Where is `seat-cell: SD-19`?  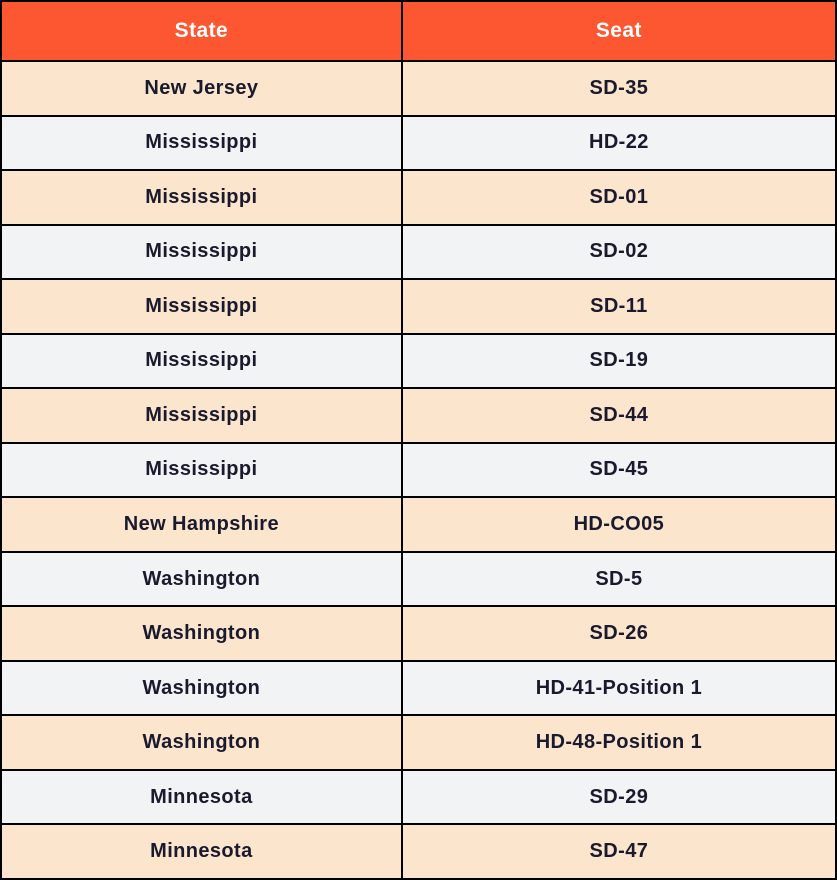
seat-cell: SD-19 is located at coordinates (618, 361).